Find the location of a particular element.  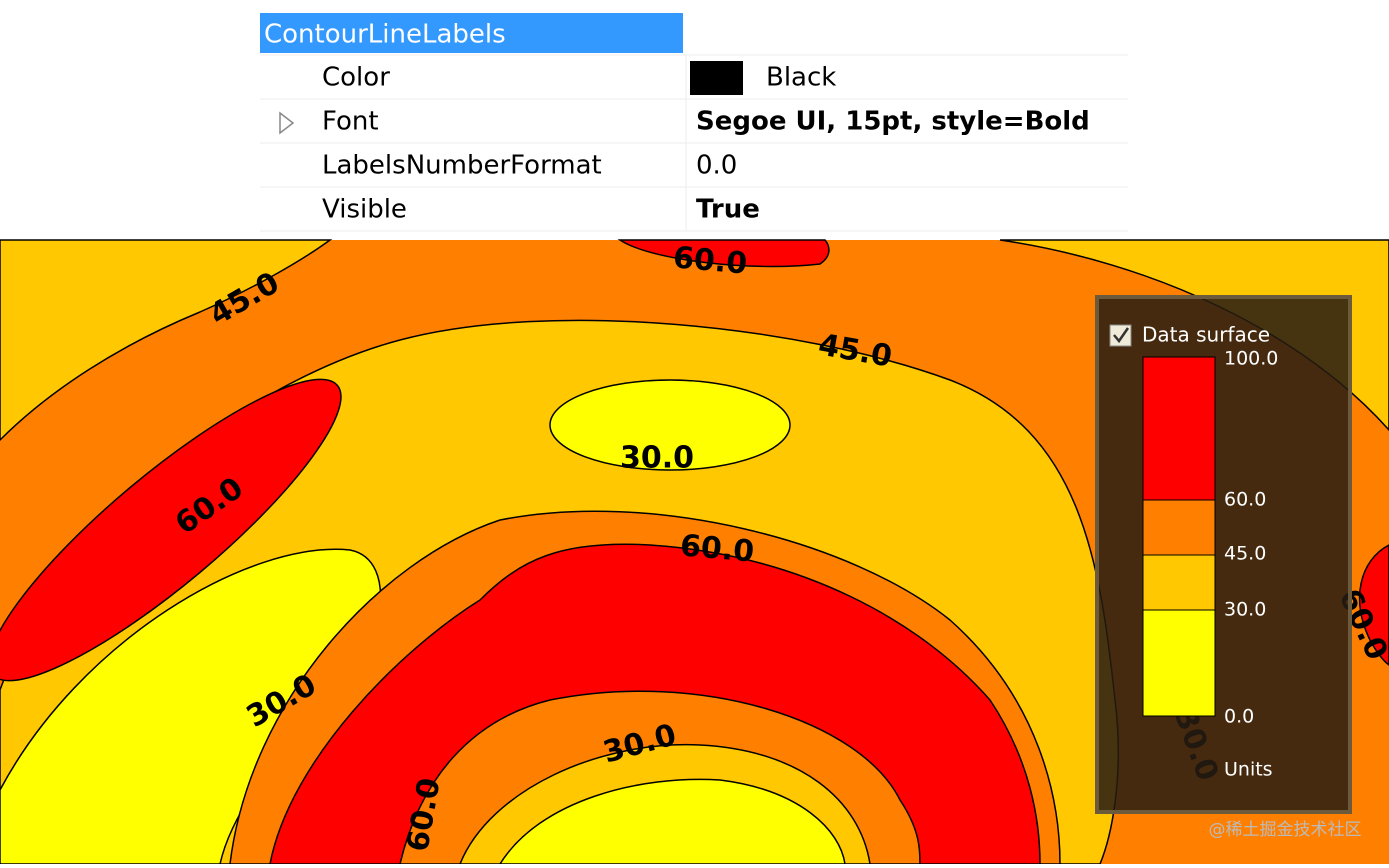

legend-level: 45.0 is located at coordinates (1245, 554).